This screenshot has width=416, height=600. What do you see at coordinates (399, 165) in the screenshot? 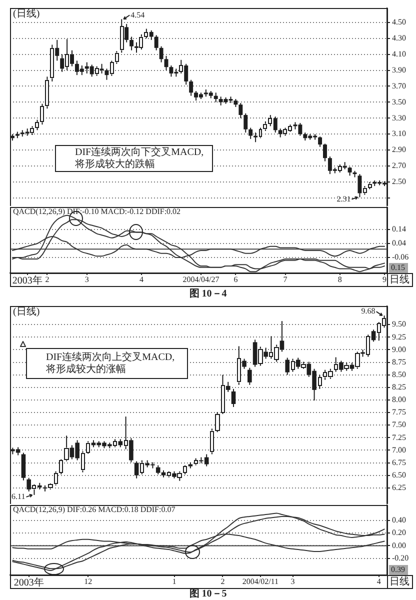
I see `y-tick-label: 2.70` at bounding box center [399, 165].